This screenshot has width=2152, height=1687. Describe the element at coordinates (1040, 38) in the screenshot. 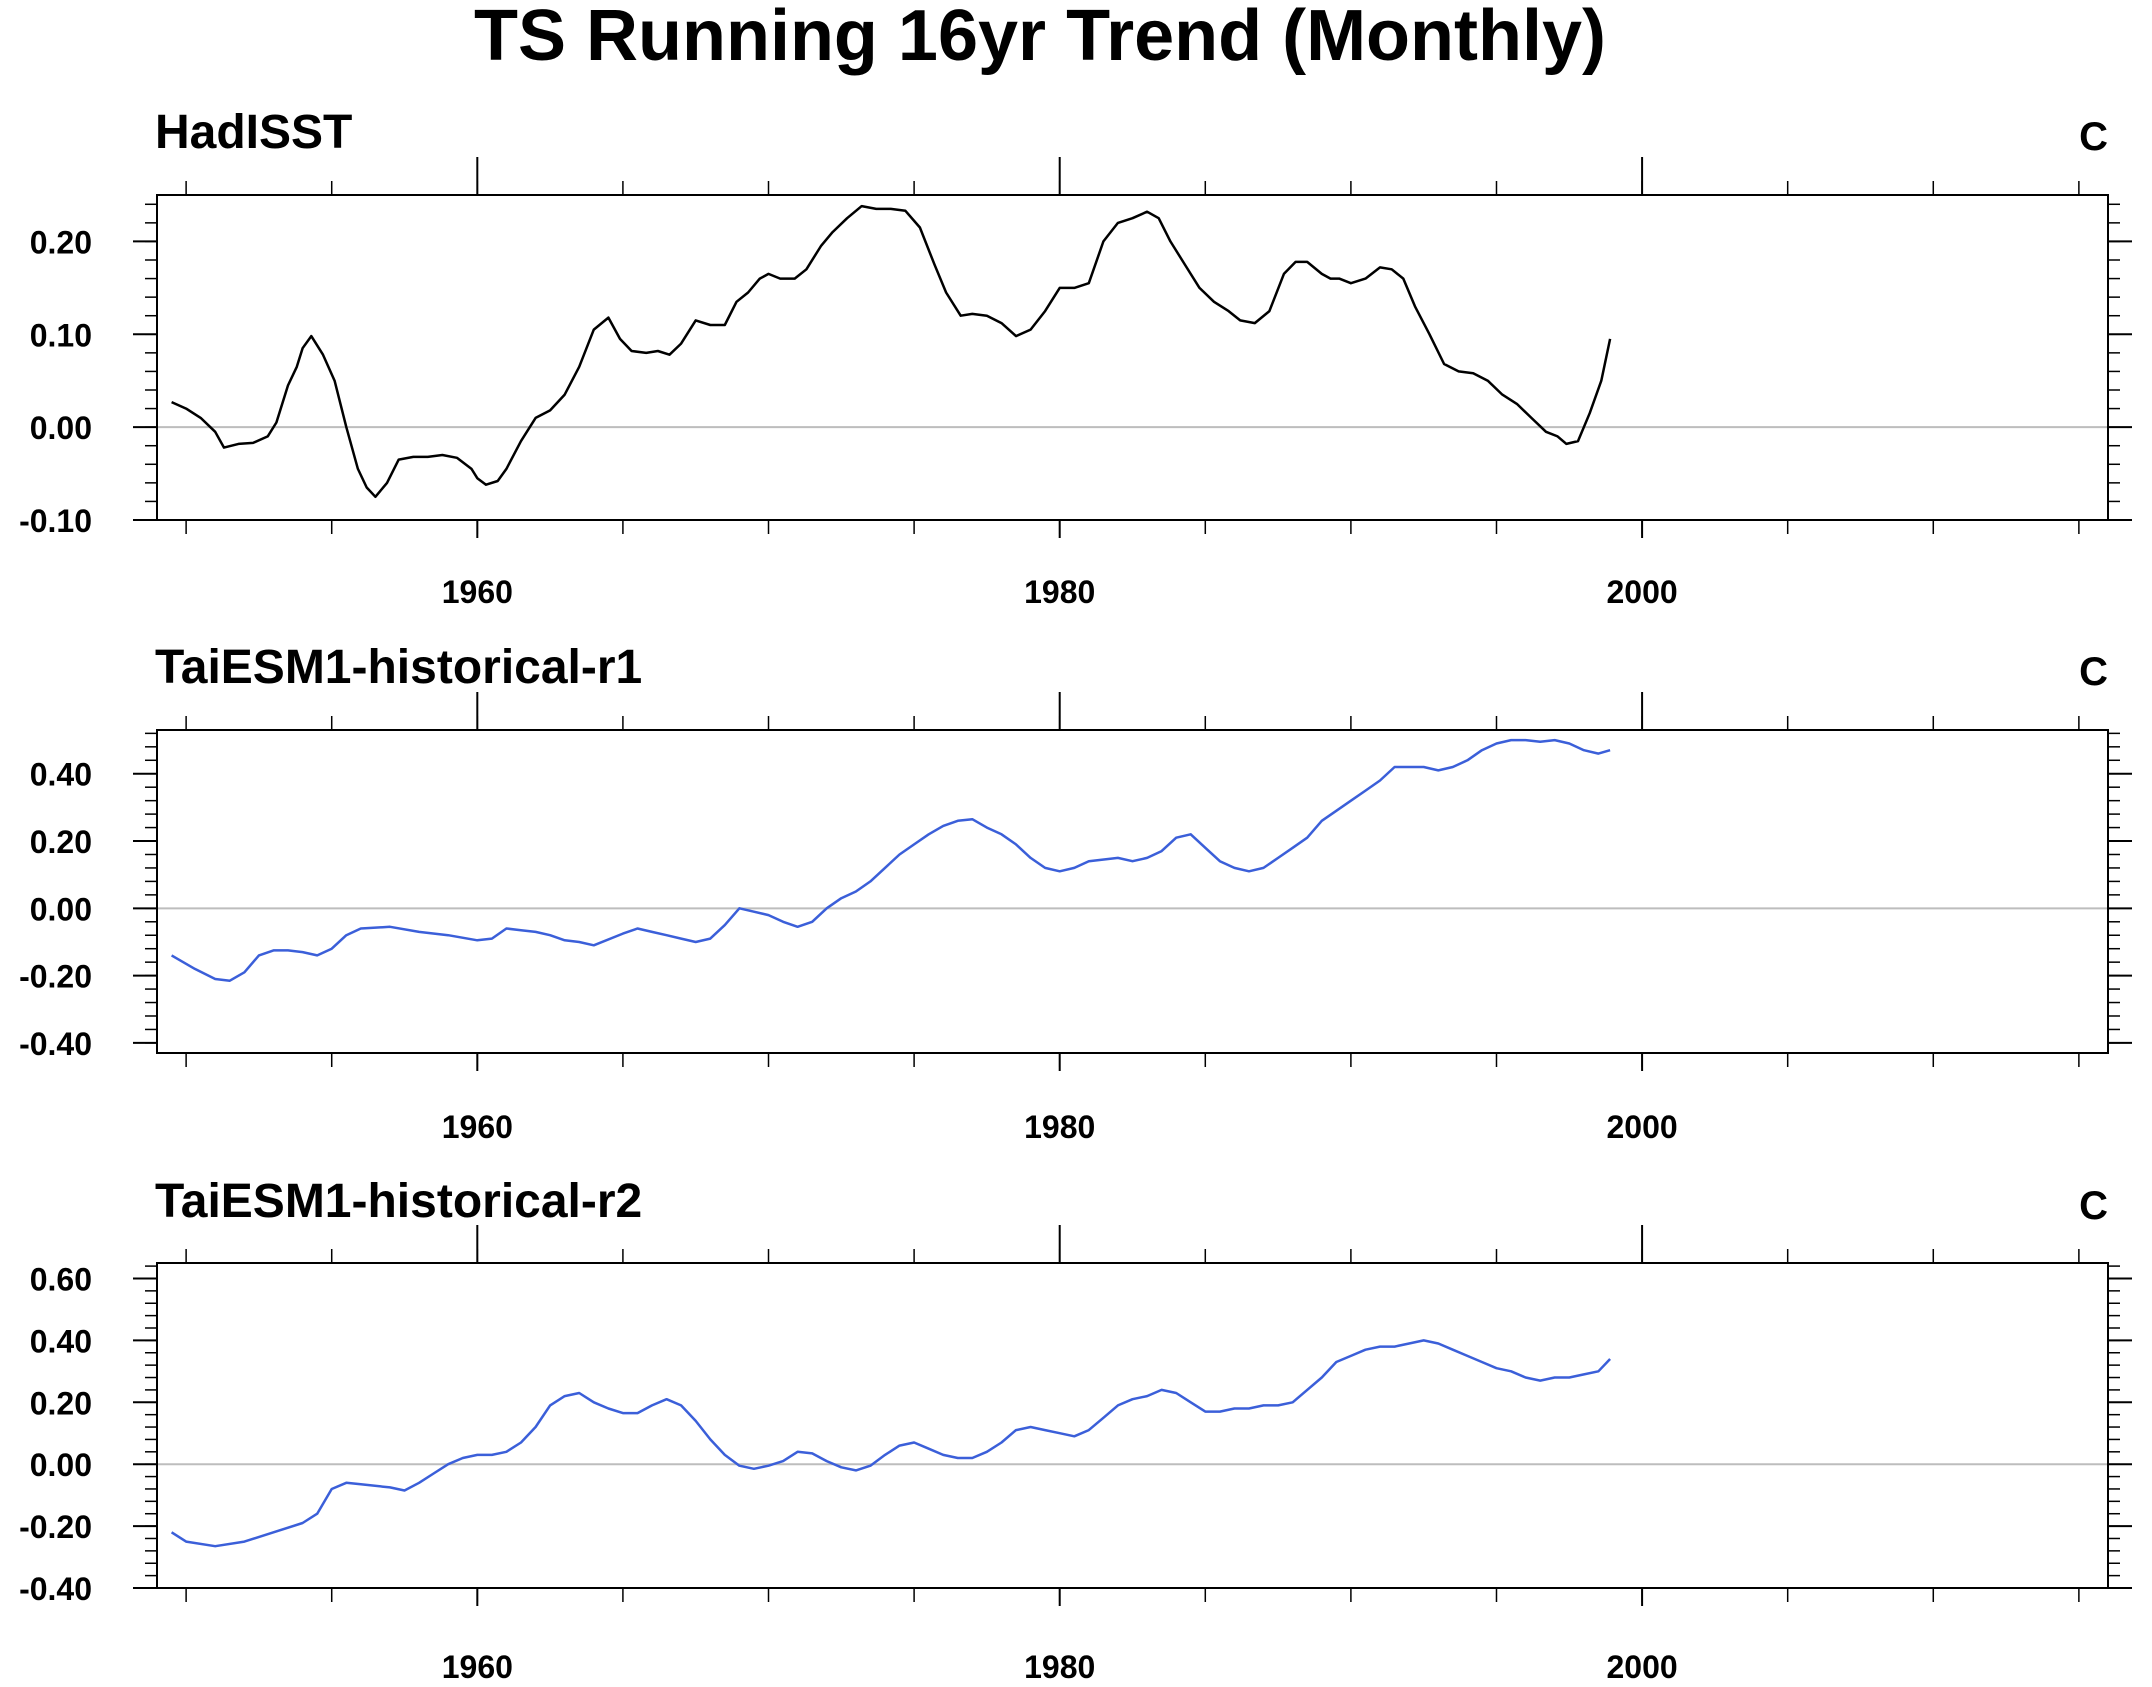

I see `figure-title: TS Running 16yr Trend (Monthly)` at that location.